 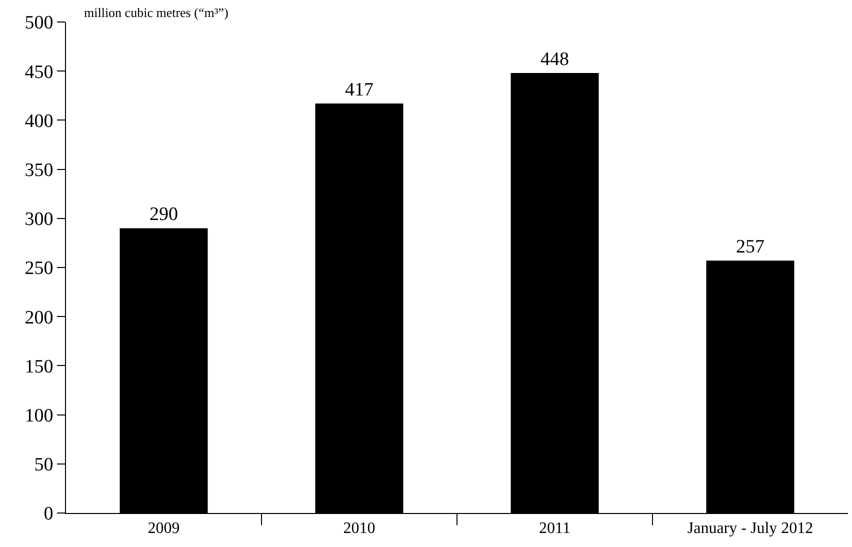 I want to click on x-tick-label: 2009, so click(x=164, y=529).